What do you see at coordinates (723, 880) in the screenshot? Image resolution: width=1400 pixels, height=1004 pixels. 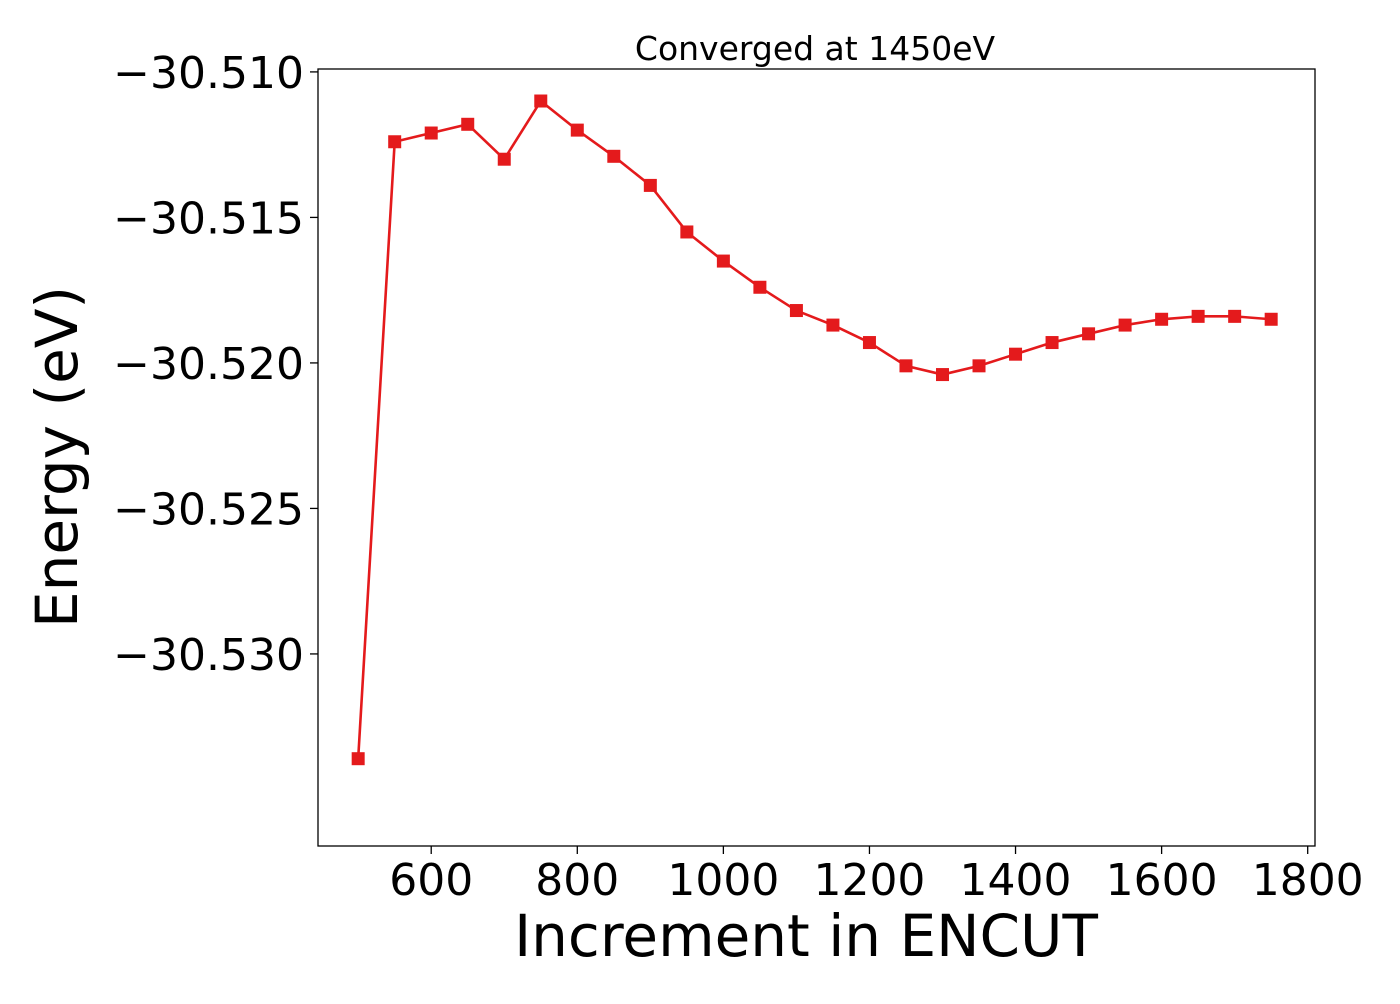 I see `x-tick-label: 1000` at bounding box center [723, 880].